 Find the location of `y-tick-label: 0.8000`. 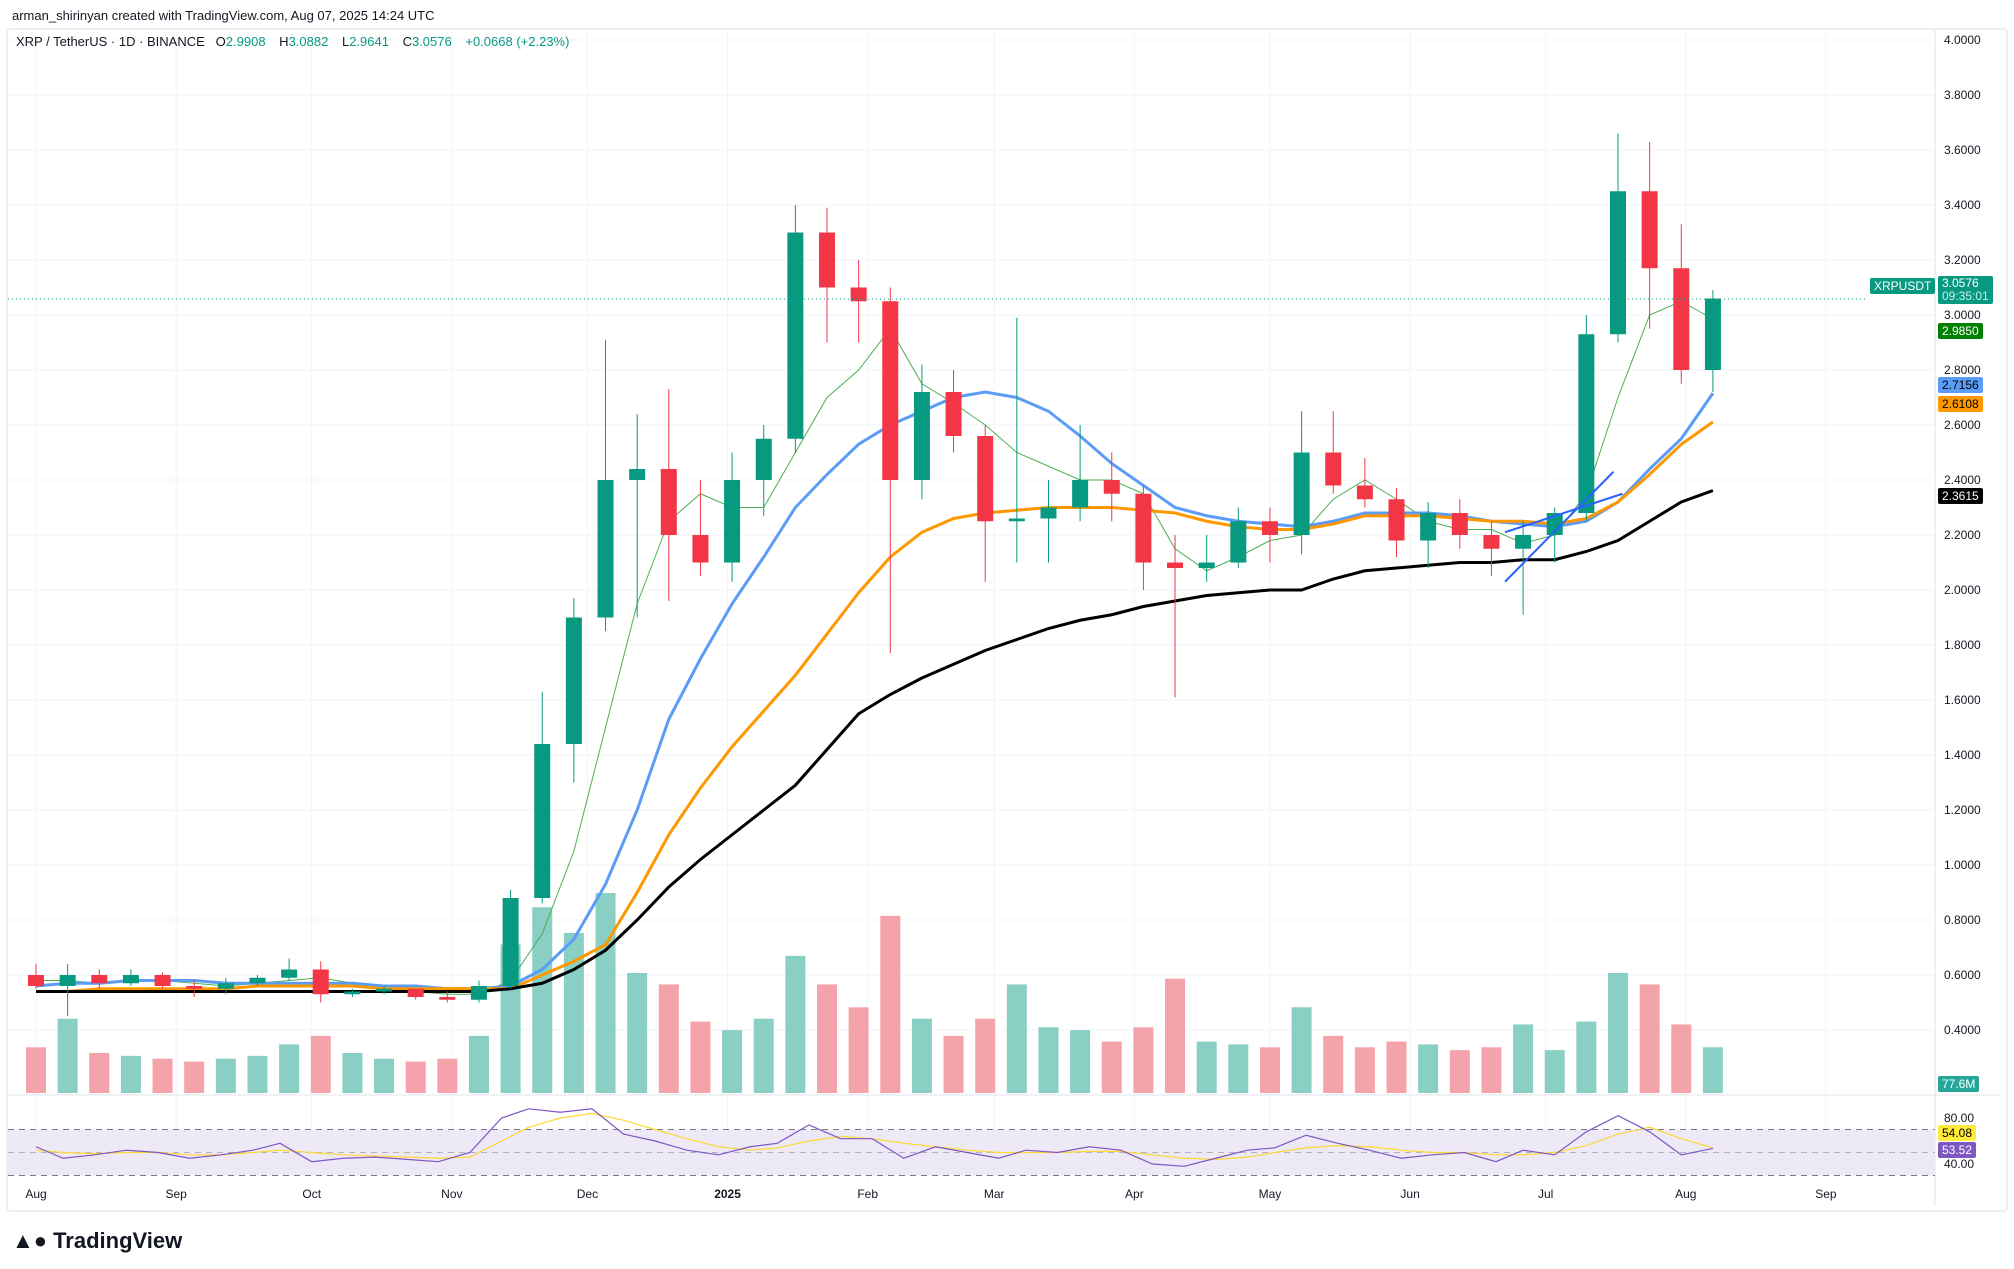

y-tick-label: 0.8000 is located at coordinates (1962, 920).